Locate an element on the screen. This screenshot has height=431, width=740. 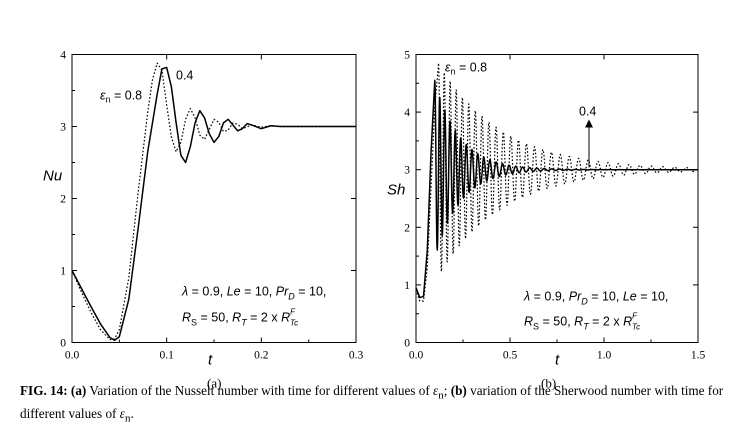
panel-a-params-line2: RS = 50, RT = 2 x RF Tc is located at coordinates (240, 318).